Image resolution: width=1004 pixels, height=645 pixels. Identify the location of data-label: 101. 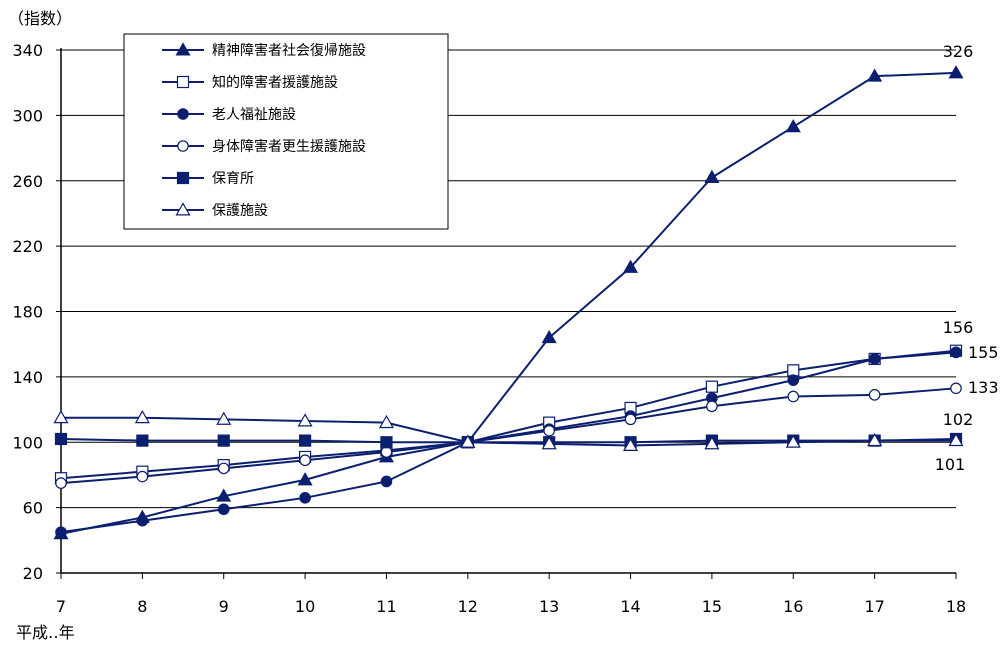
(950, 464).